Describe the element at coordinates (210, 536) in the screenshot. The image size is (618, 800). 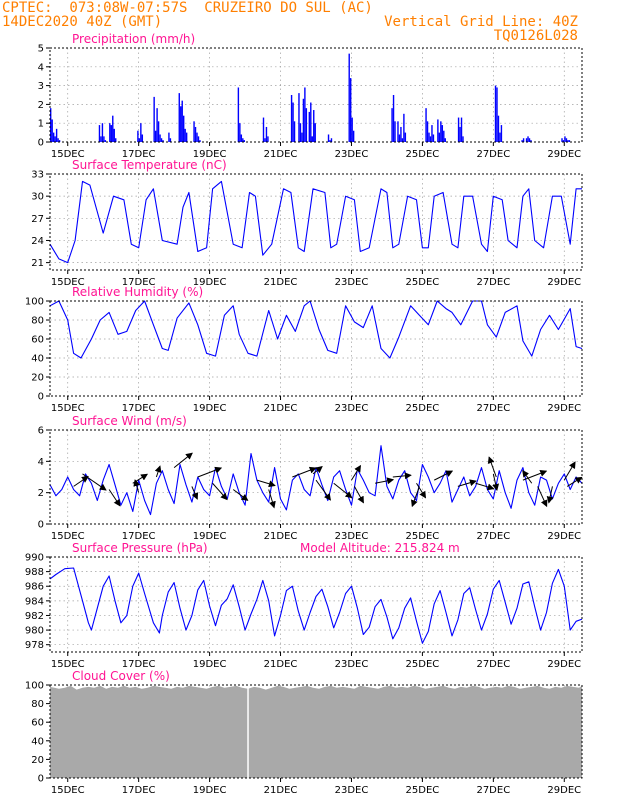
I see `wind-xtick-label: 19DEC` at that location.